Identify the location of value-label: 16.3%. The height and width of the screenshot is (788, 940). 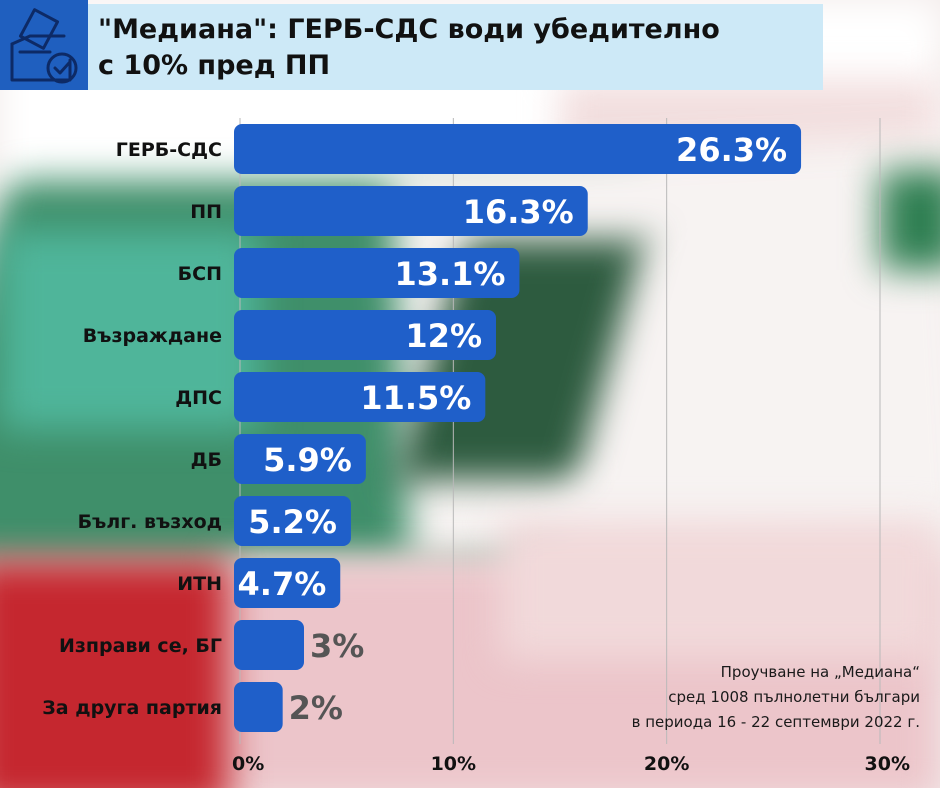
(518, 212).